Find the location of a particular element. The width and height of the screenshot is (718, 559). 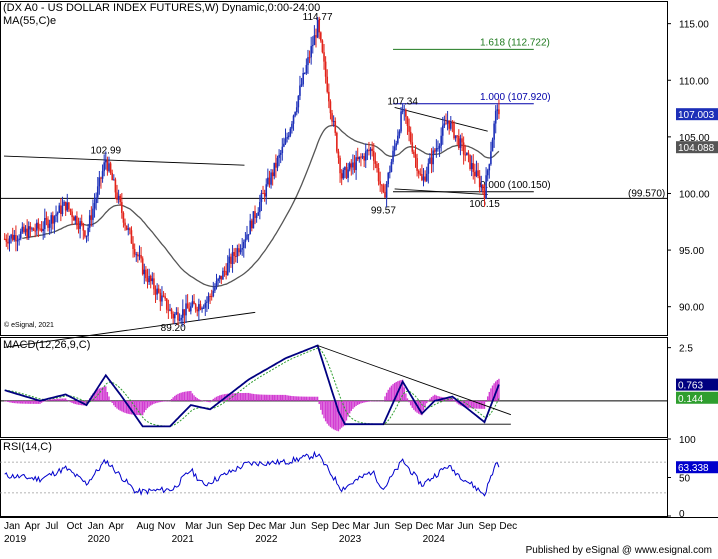

price-axis-value-box-text: 107.003 is located at coordinates (696, 115).